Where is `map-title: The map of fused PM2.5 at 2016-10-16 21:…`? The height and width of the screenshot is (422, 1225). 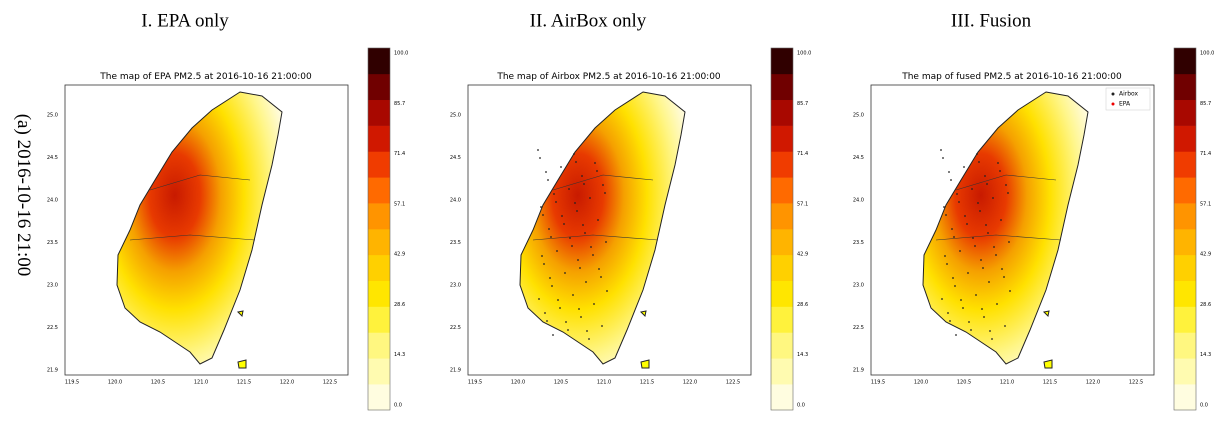 map-title: The map of fused PM2.5 at 2016-10-16 21:… is located at coordinates (1011, 77).